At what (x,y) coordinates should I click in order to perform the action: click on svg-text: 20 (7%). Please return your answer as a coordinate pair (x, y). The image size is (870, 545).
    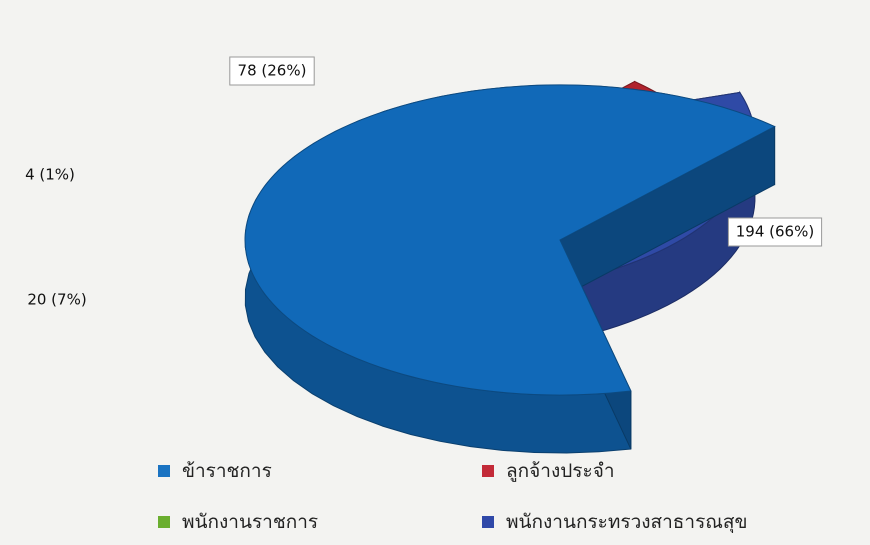
    Looking at the image, I should click on (56, 300).